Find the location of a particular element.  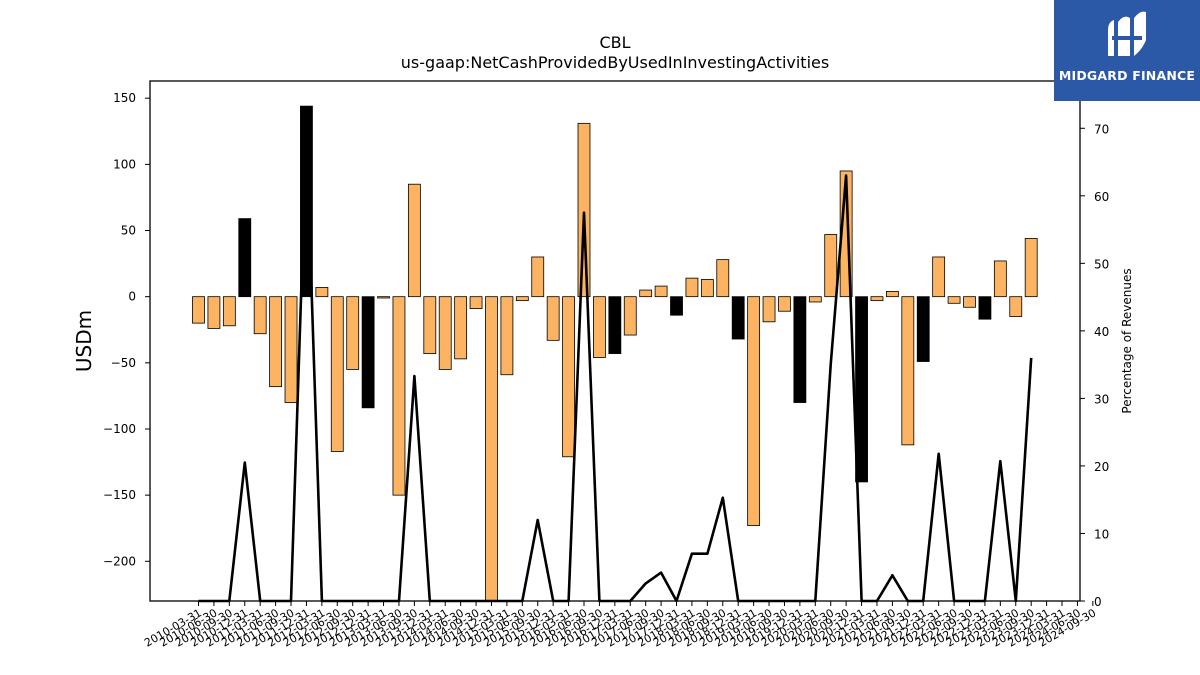

y-axis: 150 100 50 0 −50 −100 −150 −200 is located at coordinates (126, 329).